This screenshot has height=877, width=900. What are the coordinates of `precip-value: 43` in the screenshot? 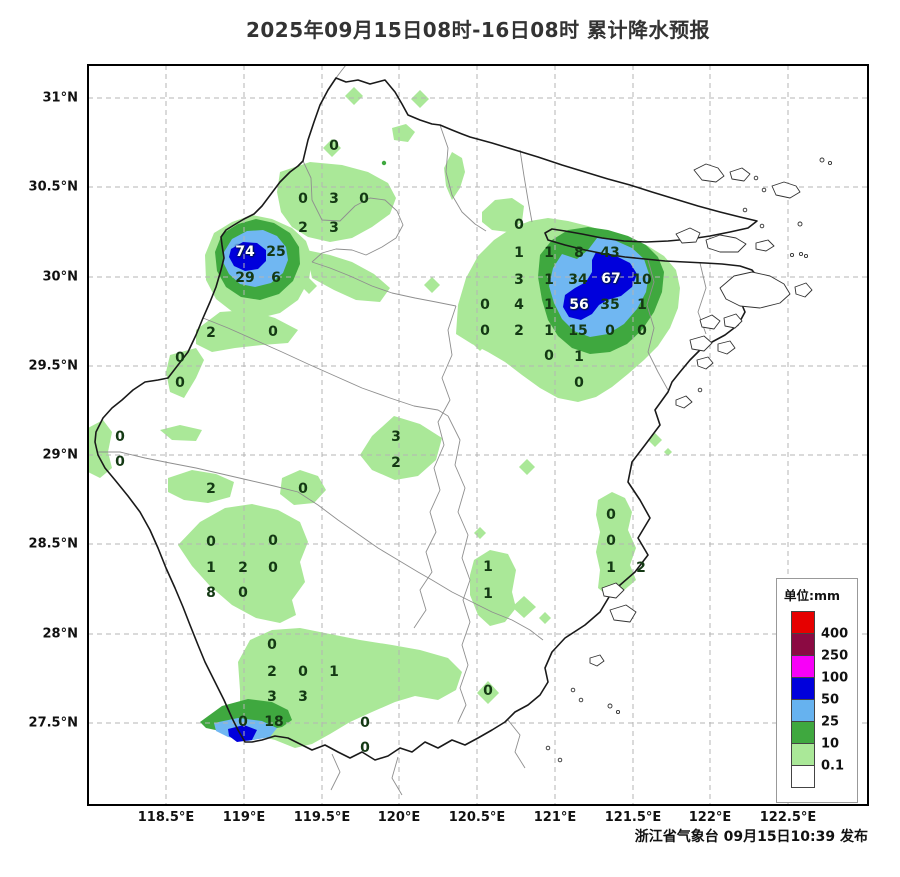 It's located at (610, 253).